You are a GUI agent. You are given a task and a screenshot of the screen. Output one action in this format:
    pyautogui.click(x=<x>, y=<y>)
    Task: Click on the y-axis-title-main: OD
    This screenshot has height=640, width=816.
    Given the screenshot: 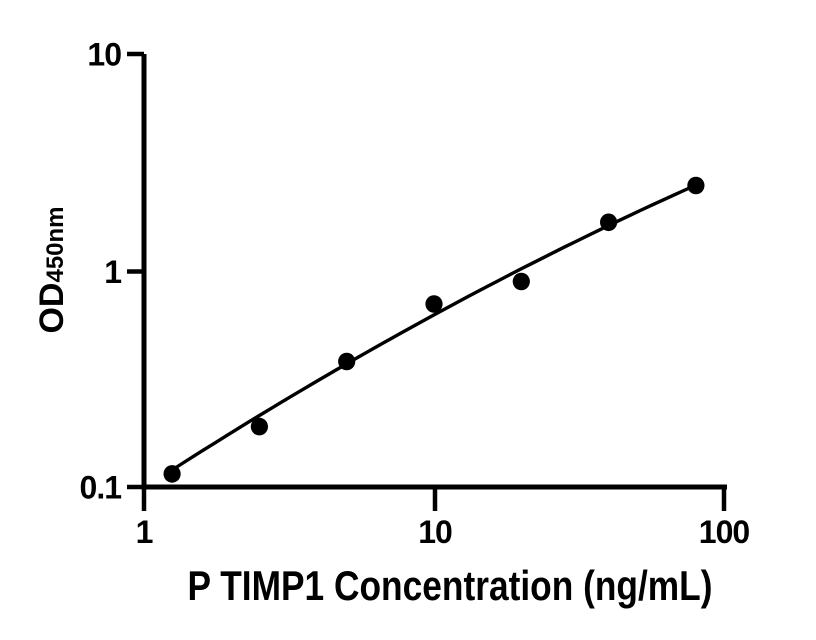 What is the action you would take?
    pyautogui.click(x=52, y=308)
    